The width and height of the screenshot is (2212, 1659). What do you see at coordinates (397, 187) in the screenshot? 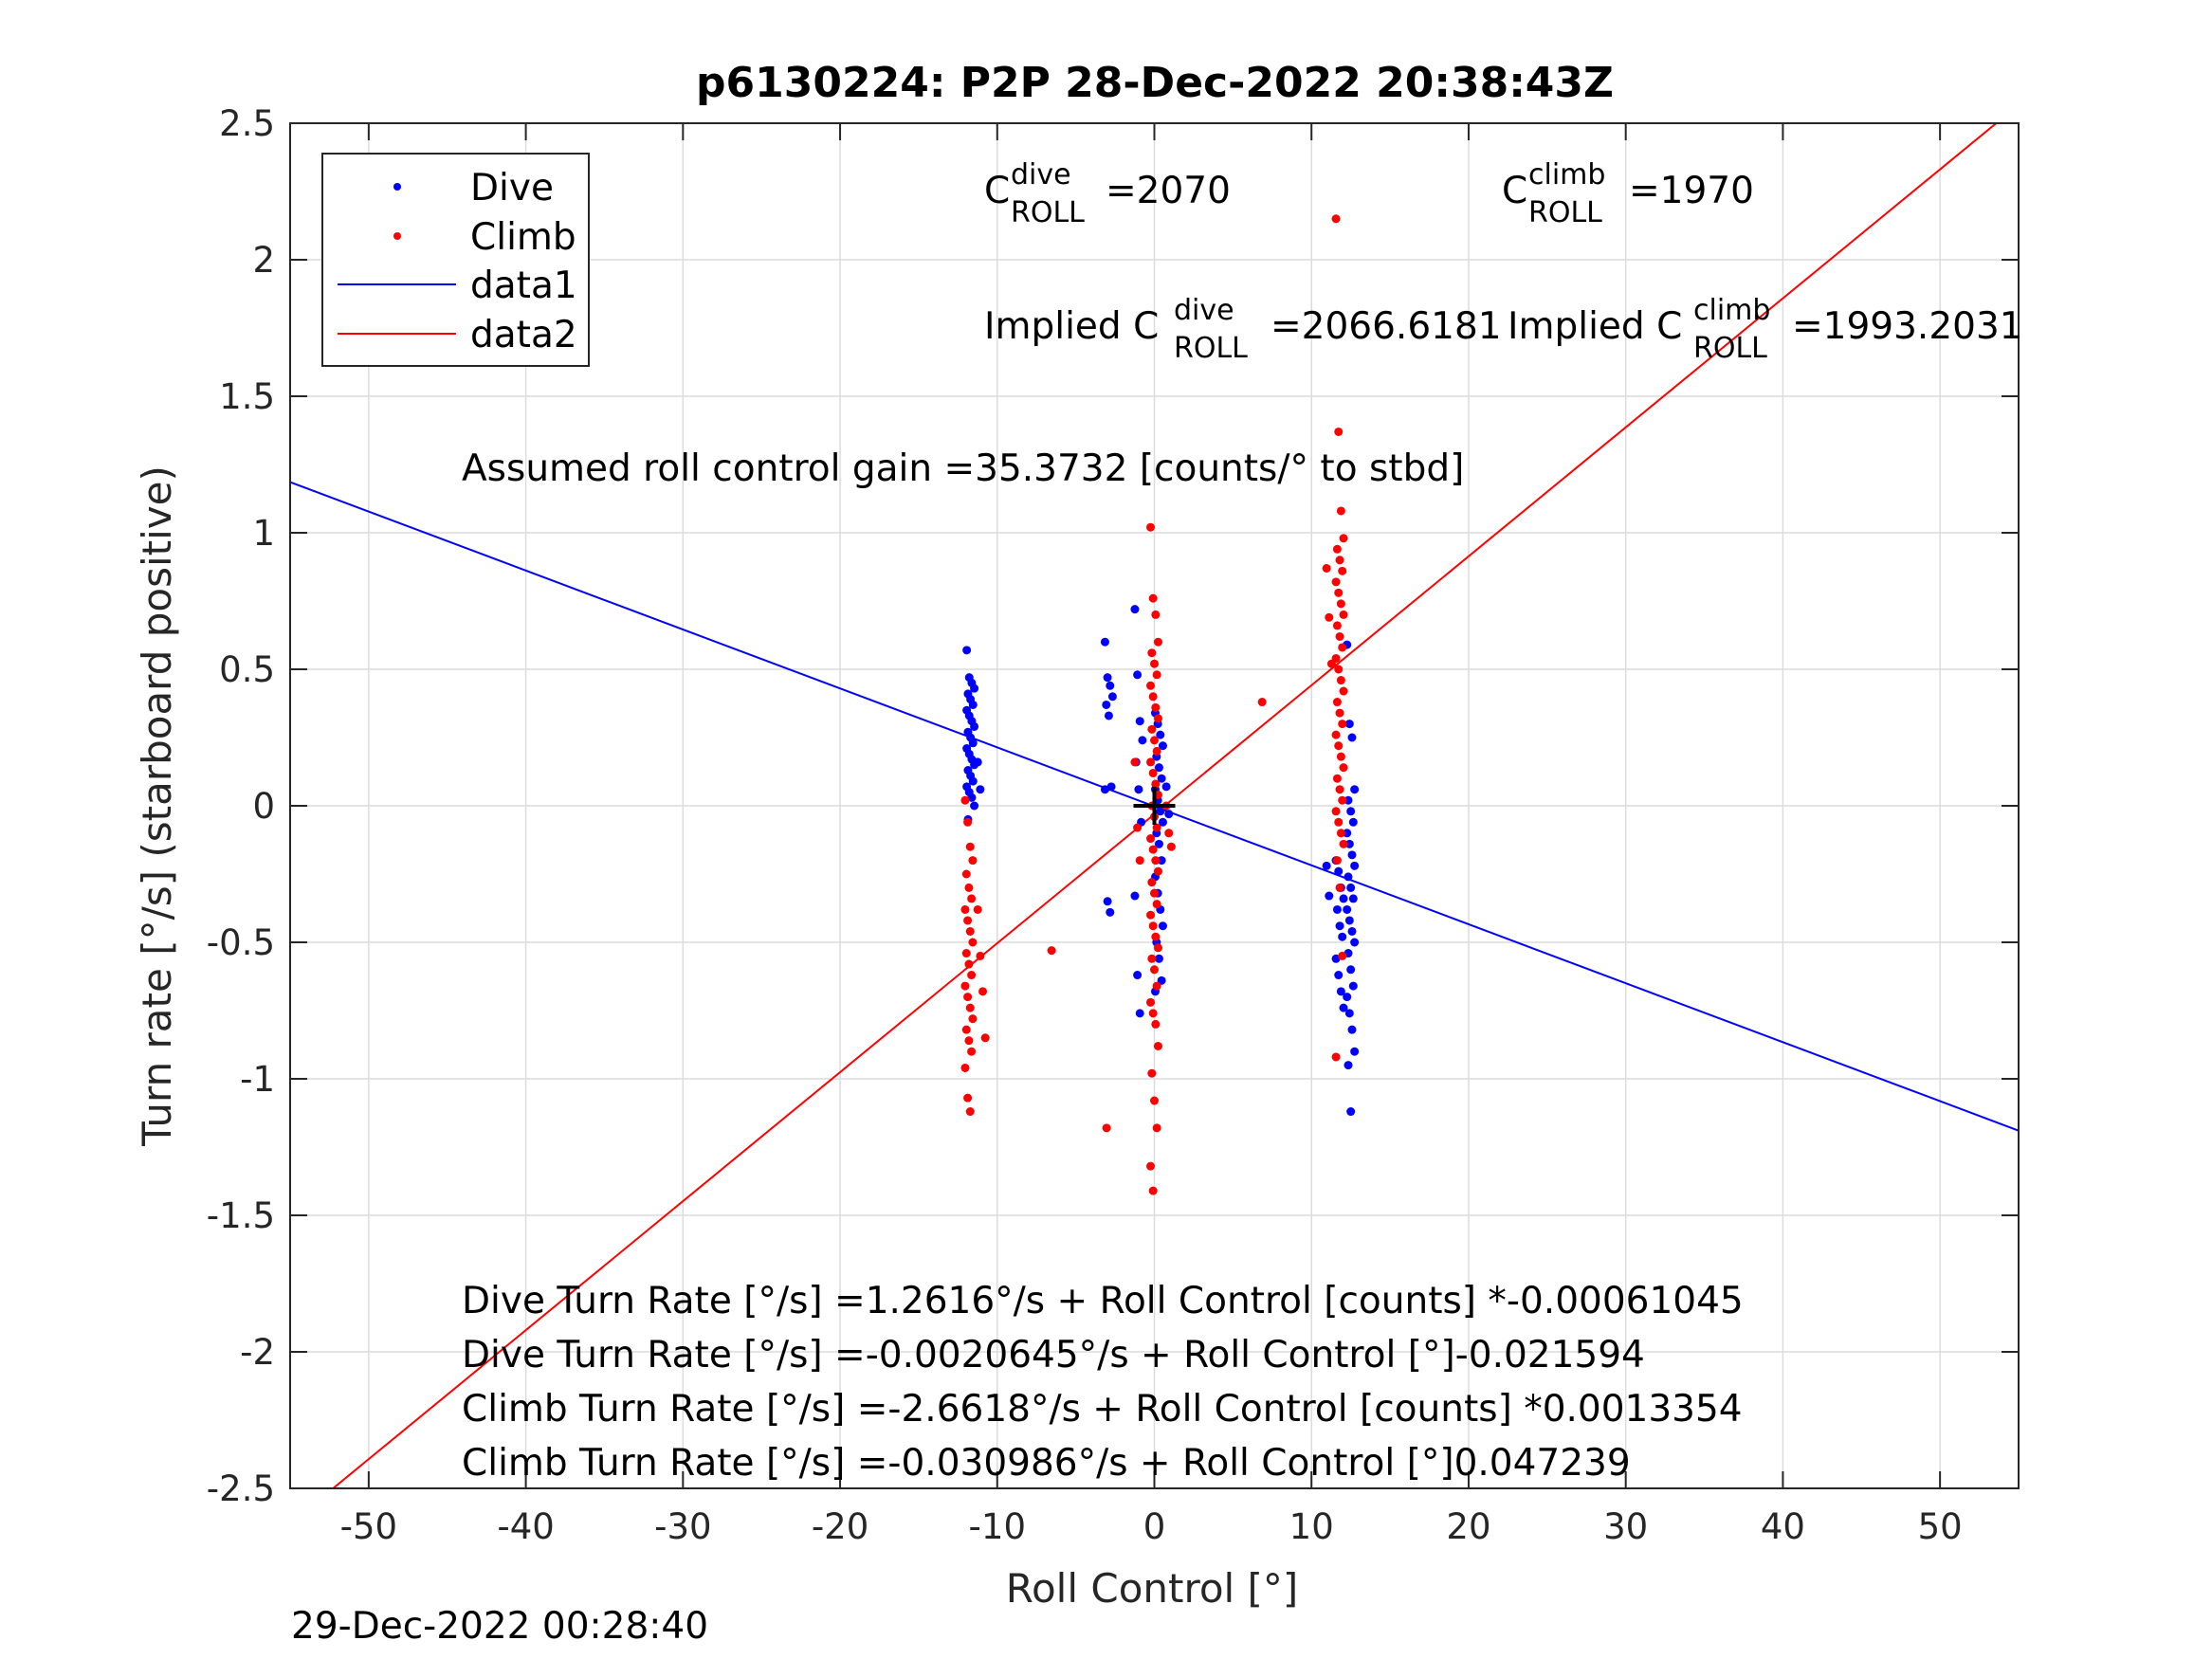
I see `legend-dive-marker` at bounding box center [397, 187].